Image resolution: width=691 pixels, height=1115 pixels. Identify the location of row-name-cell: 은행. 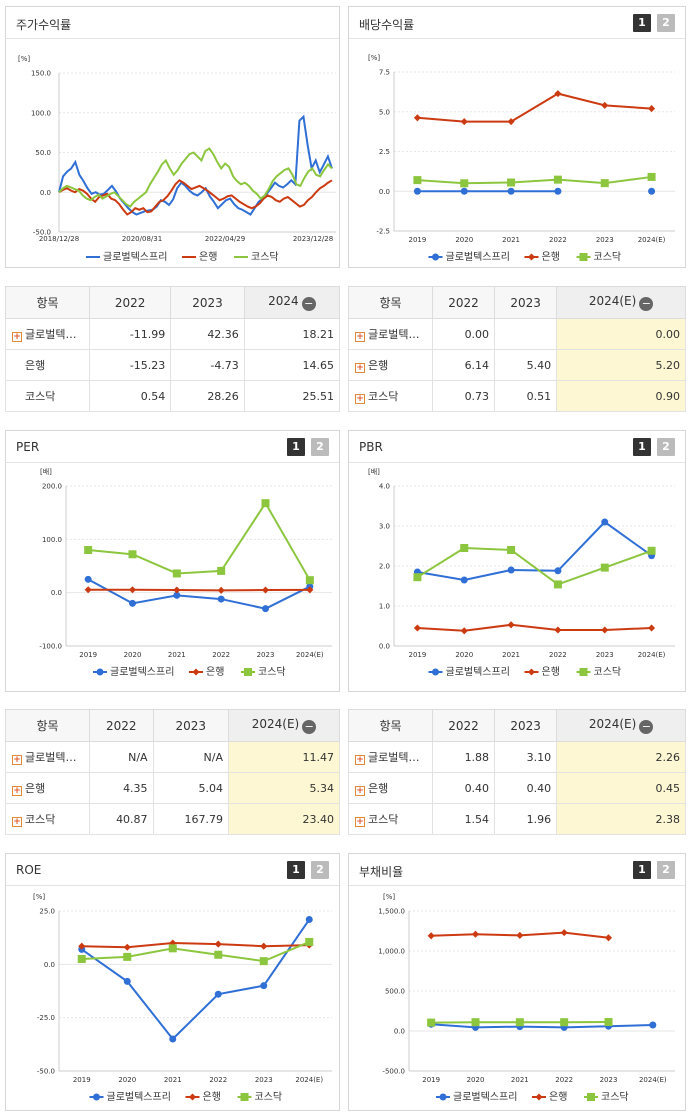
(47, 365).